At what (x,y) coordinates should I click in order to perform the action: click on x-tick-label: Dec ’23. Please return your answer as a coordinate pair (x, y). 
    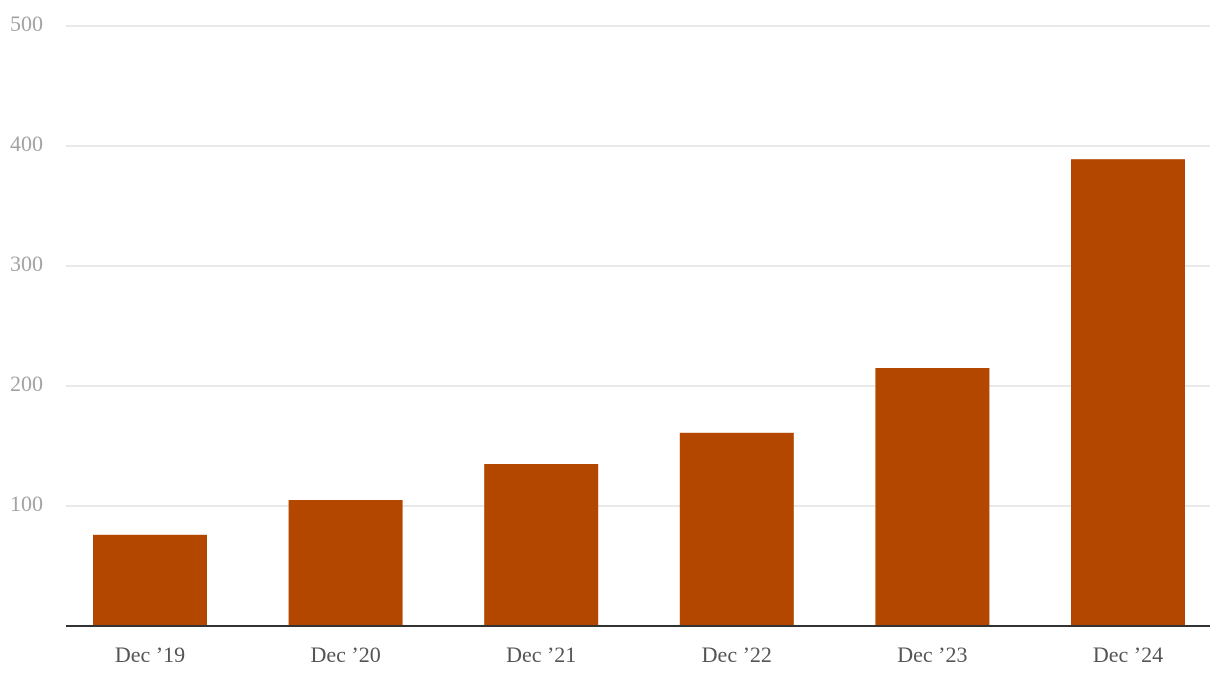
    Looking at the image, I should click on (932, 654).